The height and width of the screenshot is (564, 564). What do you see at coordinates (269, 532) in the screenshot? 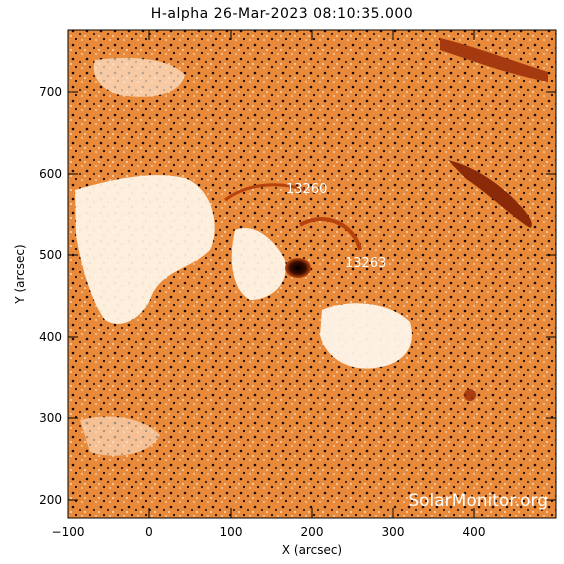
I see `x-tick-labels: −100 0 100 200 300 400` at bounding box center [269, 532].